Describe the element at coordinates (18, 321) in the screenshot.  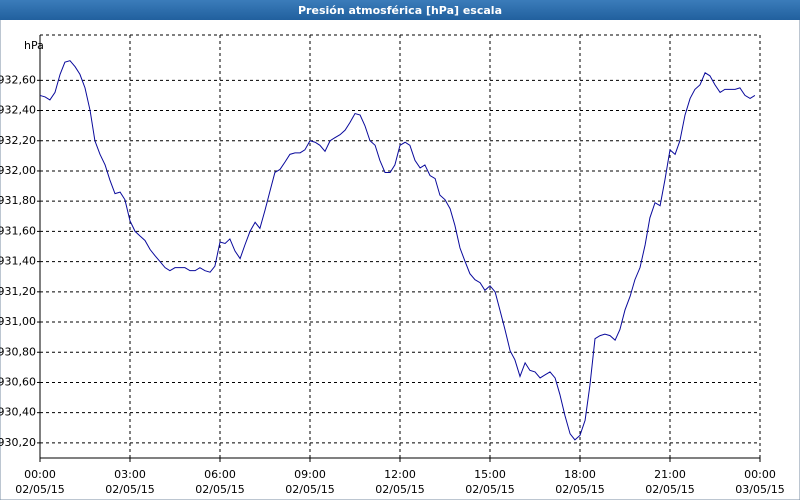
I see `y-tick-label: 931,00` at that location.